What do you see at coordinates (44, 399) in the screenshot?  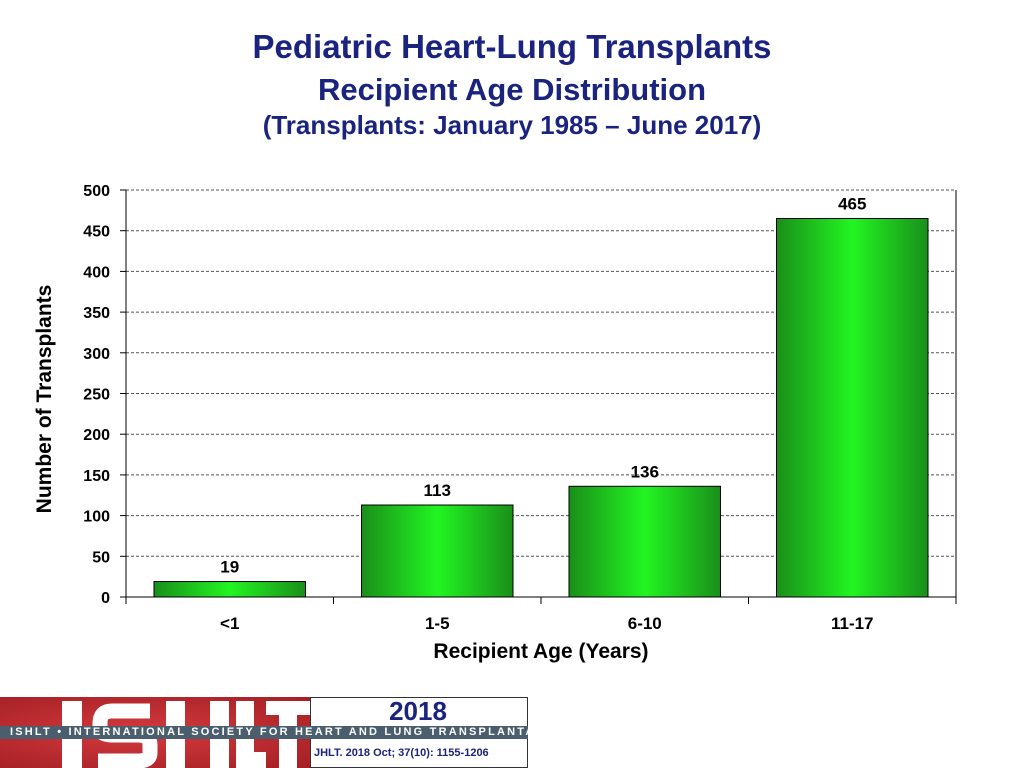 I see `y-axis-label: Number of Transplants` at bounding box center [44, 399].